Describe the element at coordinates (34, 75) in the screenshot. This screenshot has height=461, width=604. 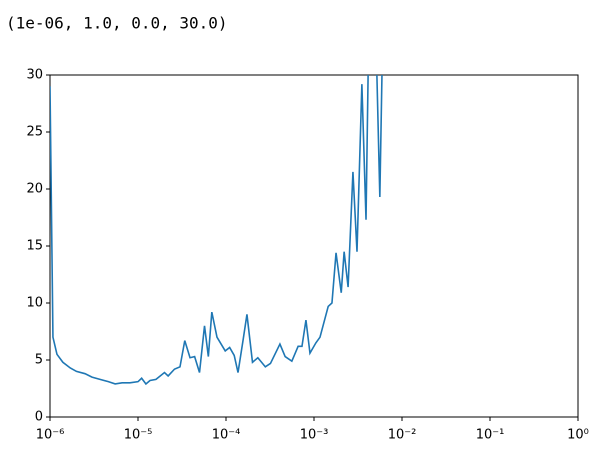
I see `y-tick-label: 30` at that location.